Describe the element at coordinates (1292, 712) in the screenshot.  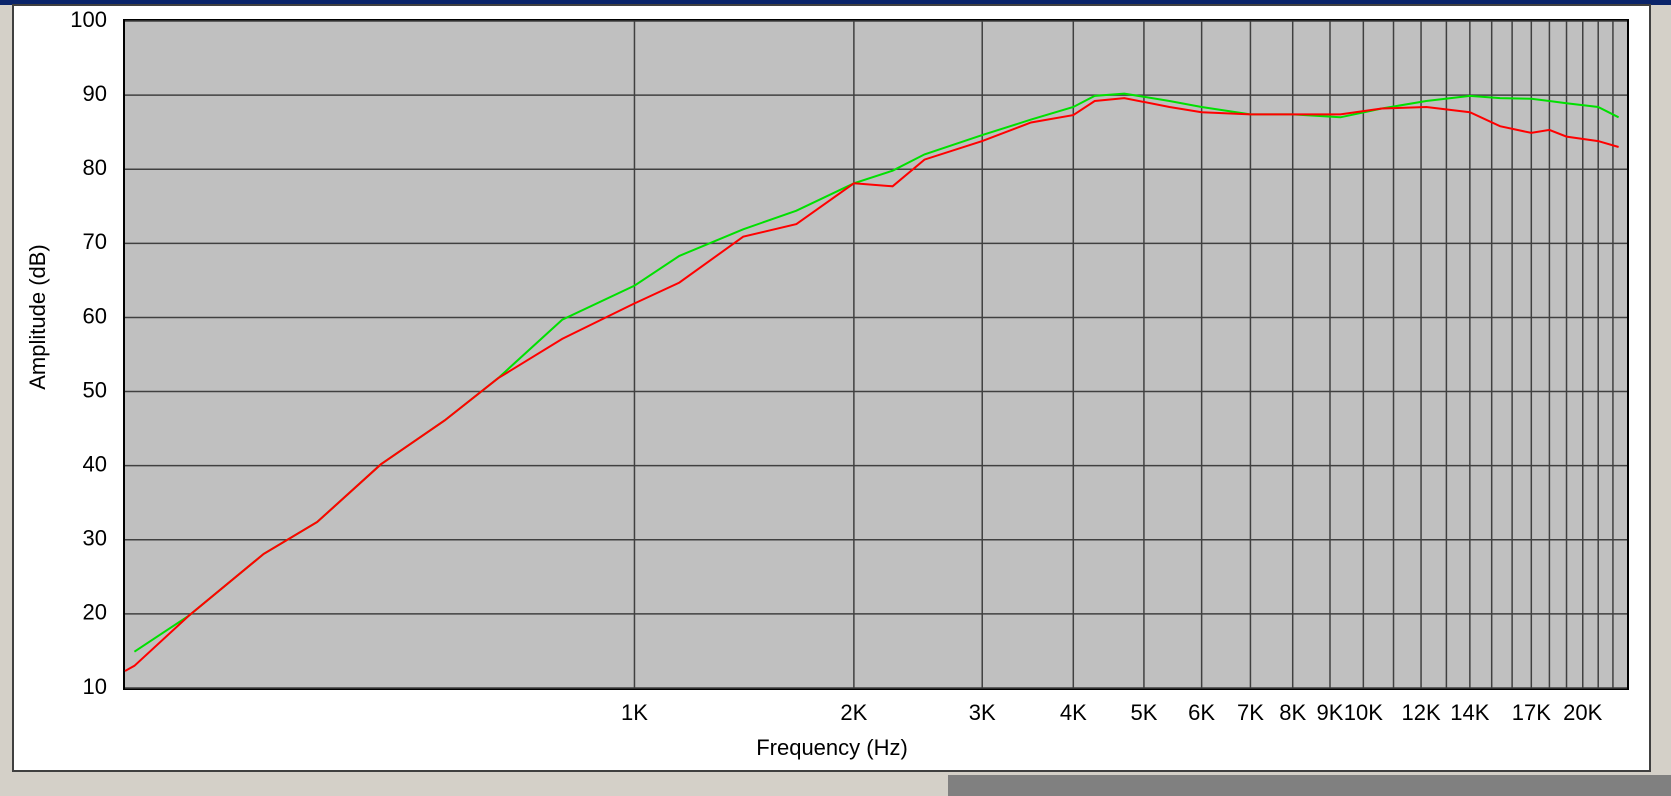
I see `x-tick-label: 8K` at that location.